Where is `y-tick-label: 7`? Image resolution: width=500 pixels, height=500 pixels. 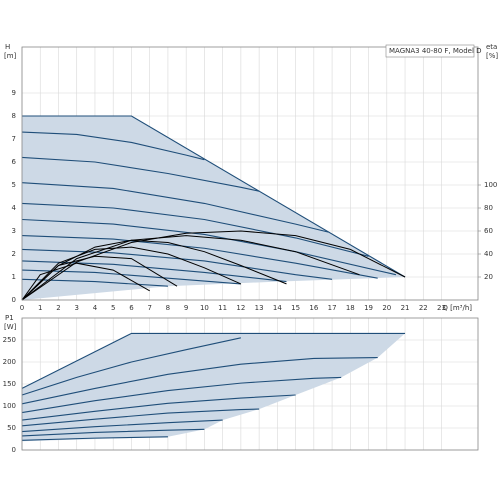 y-tick-label: 7 is located at coordinates (14, 139).